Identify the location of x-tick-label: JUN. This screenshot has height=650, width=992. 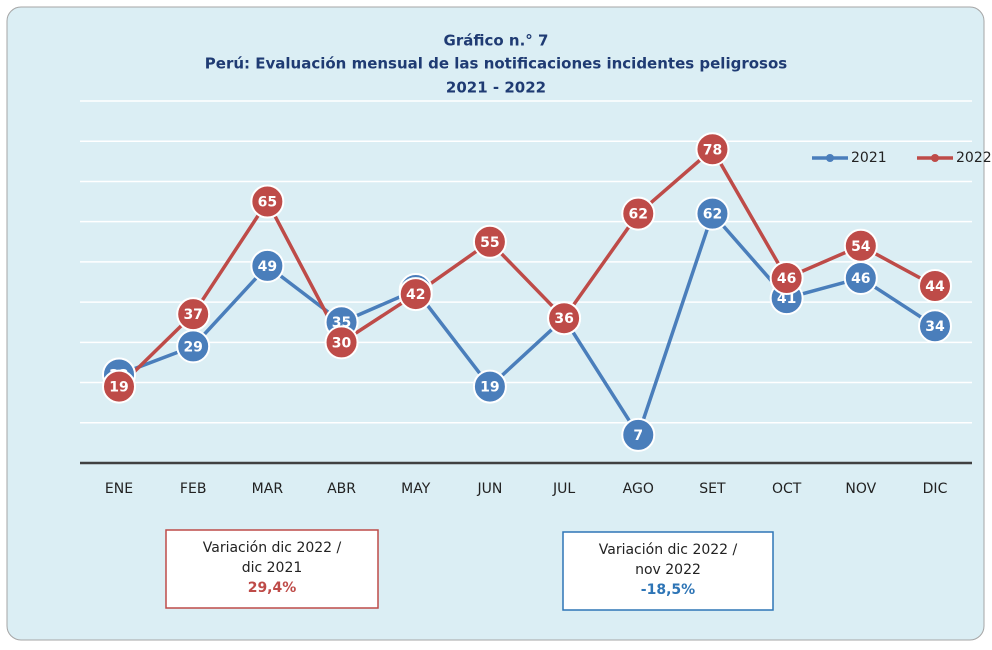
(489, 489).